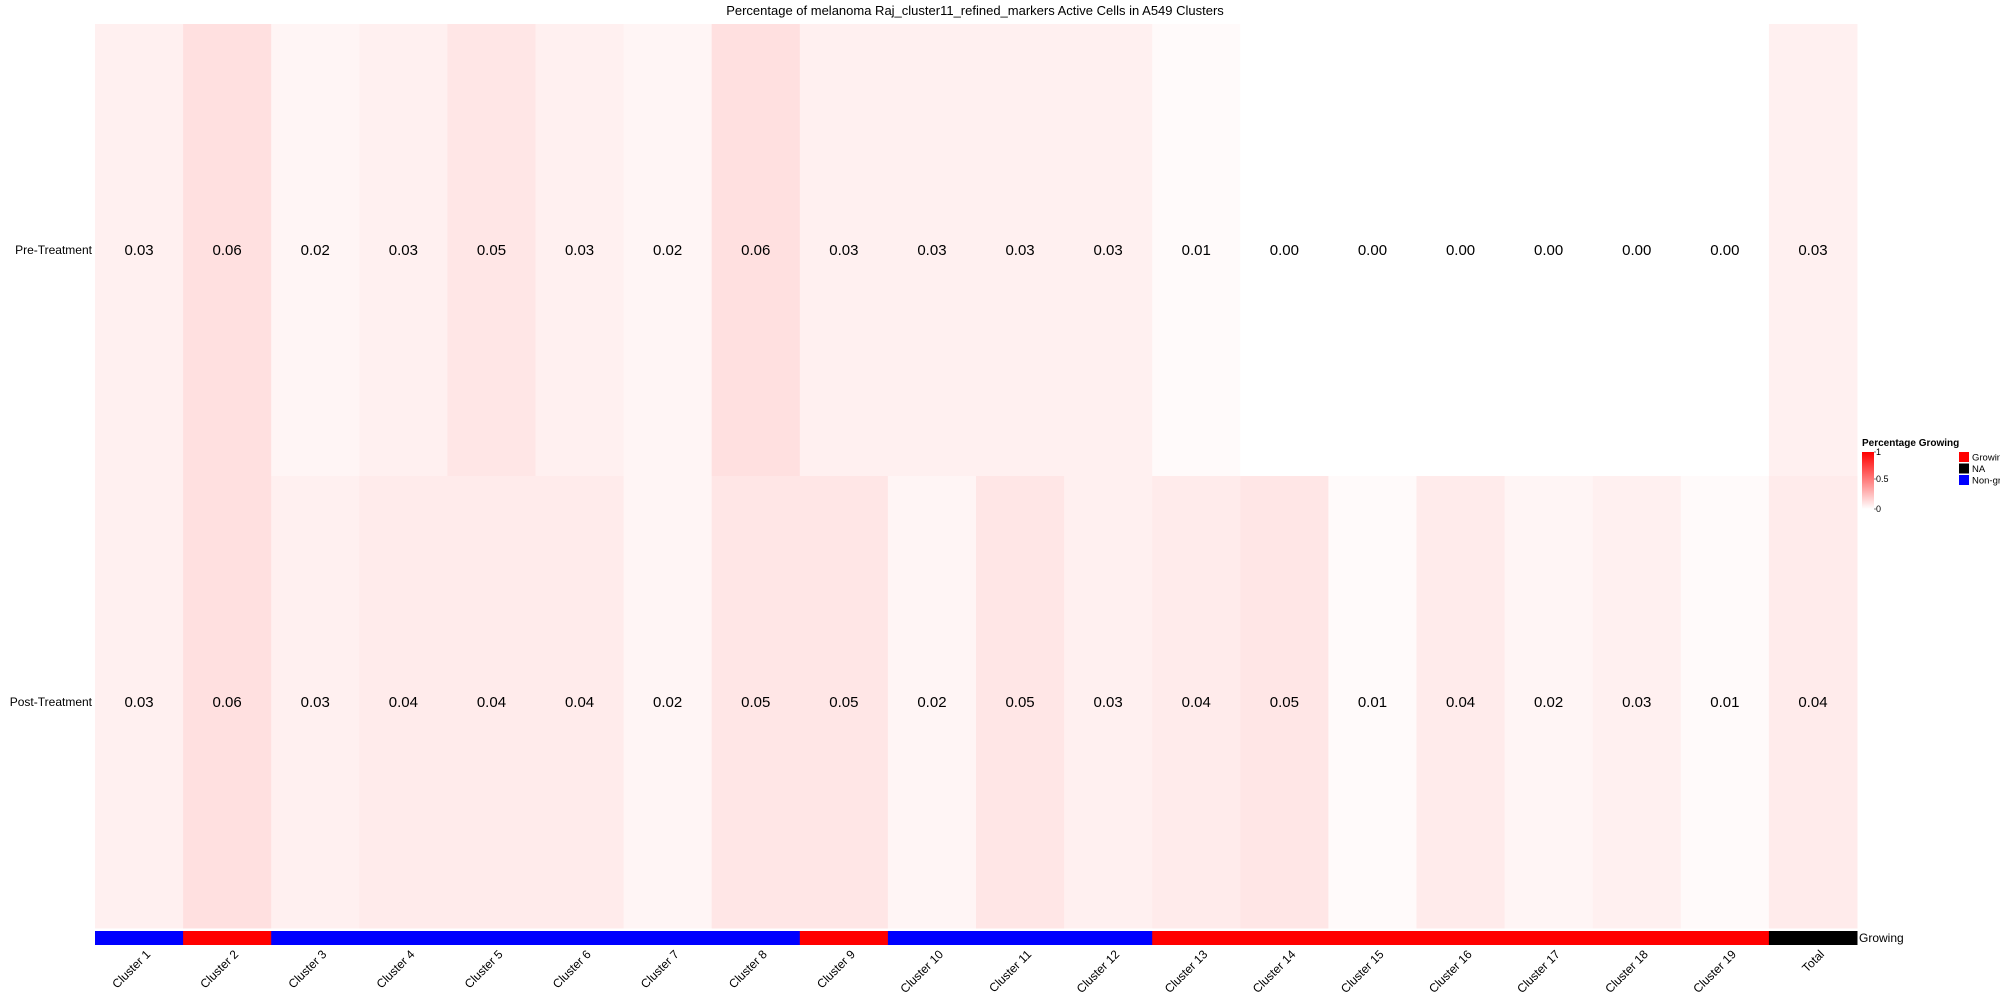 This screenshot has width=2000, height=1000. Describe the element at coordinates (748, 969) in the screenshot. I see `column-label: Cluster 8` at that location.